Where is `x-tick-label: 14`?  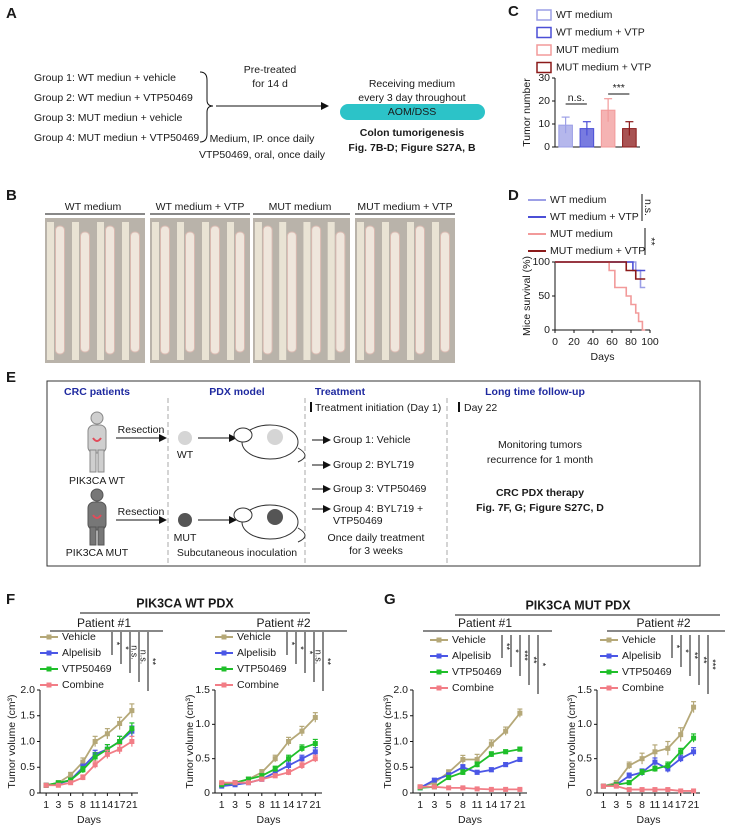
x-tick-label: 14 is located at coordinates (289, 805).